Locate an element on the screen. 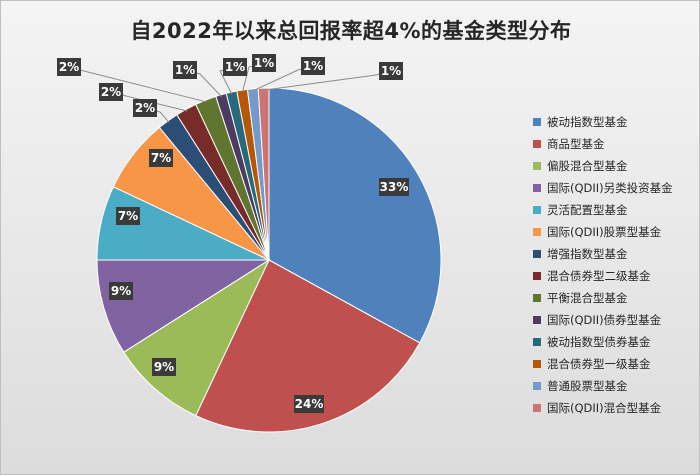 Image resolution: width=700 pixels, height=476 pixels. data-label-text-8: 2% is located at coordinates (69, 67).